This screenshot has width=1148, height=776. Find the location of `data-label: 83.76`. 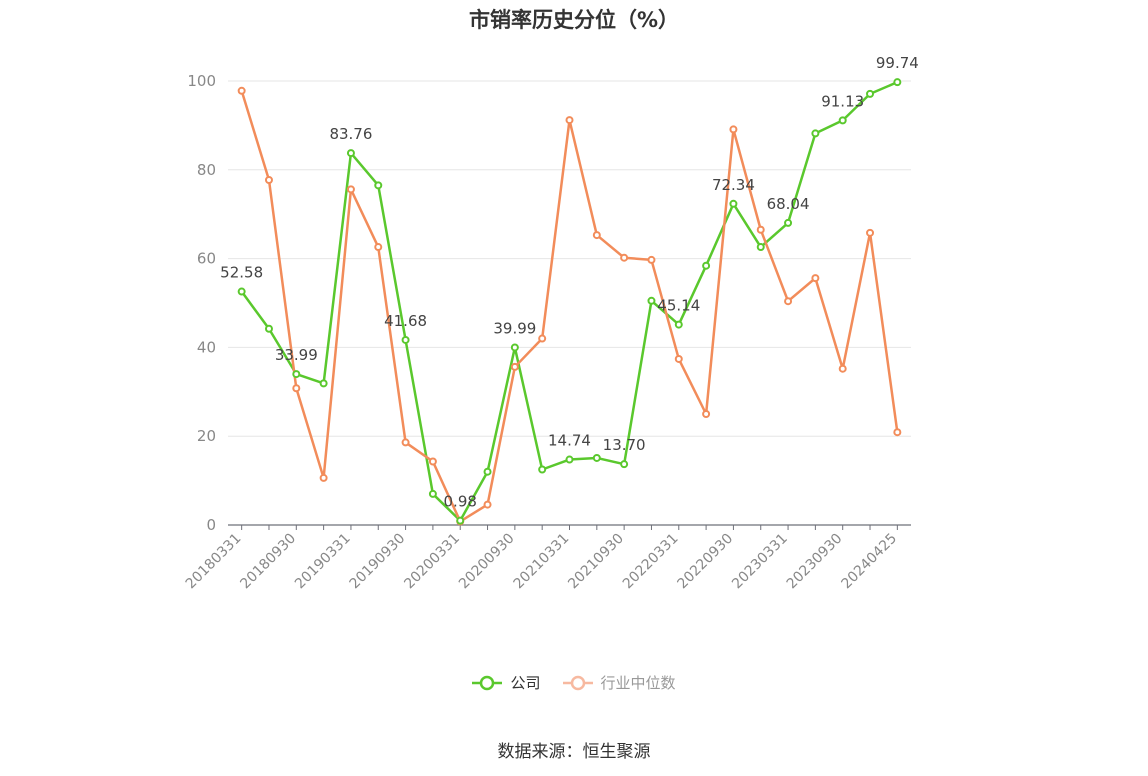

data-label: 83.76 is located at coordinates (350, 134).